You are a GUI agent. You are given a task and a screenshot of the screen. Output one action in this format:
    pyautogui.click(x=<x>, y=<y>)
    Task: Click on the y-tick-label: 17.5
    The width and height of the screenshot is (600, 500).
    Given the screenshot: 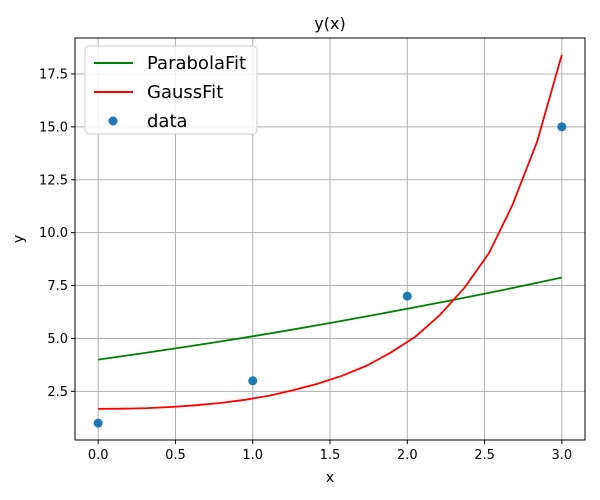 What is the action you would take?
    pyautogui.click(x=53, y=74)
    